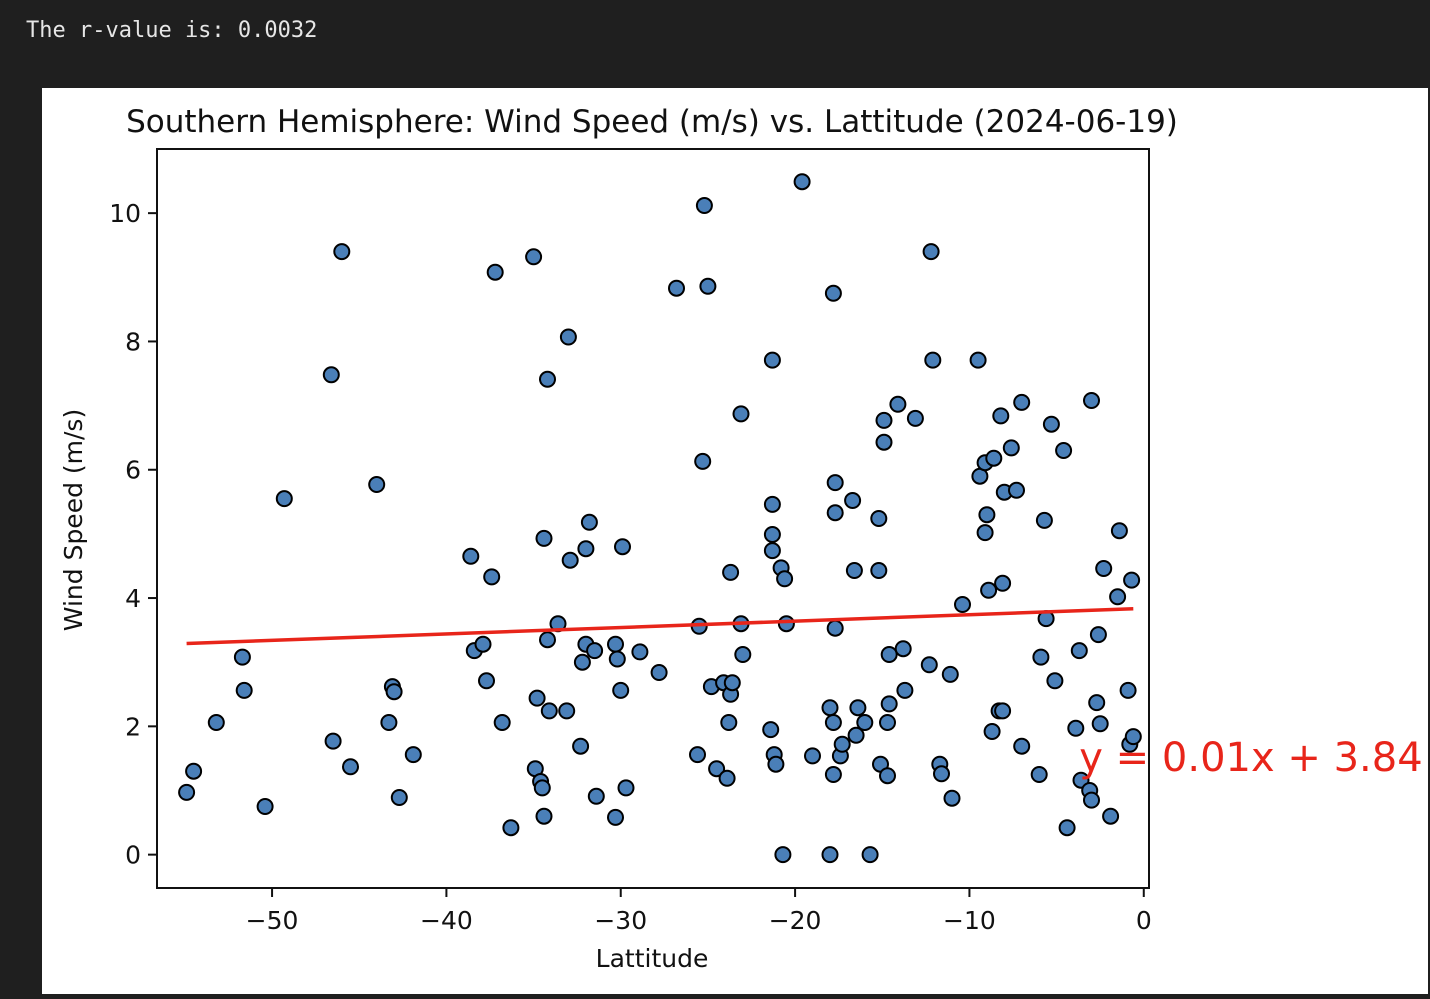  Describe the element at coordinates (133, 341) in the screenshot. I see `y-tick-label: 8` at that location.